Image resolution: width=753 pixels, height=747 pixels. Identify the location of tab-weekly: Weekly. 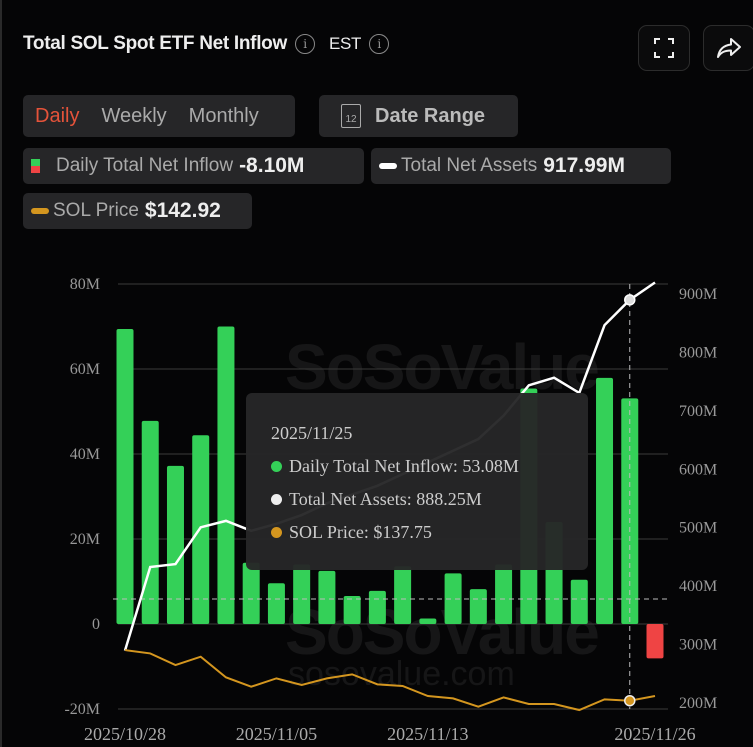
(134, 115).